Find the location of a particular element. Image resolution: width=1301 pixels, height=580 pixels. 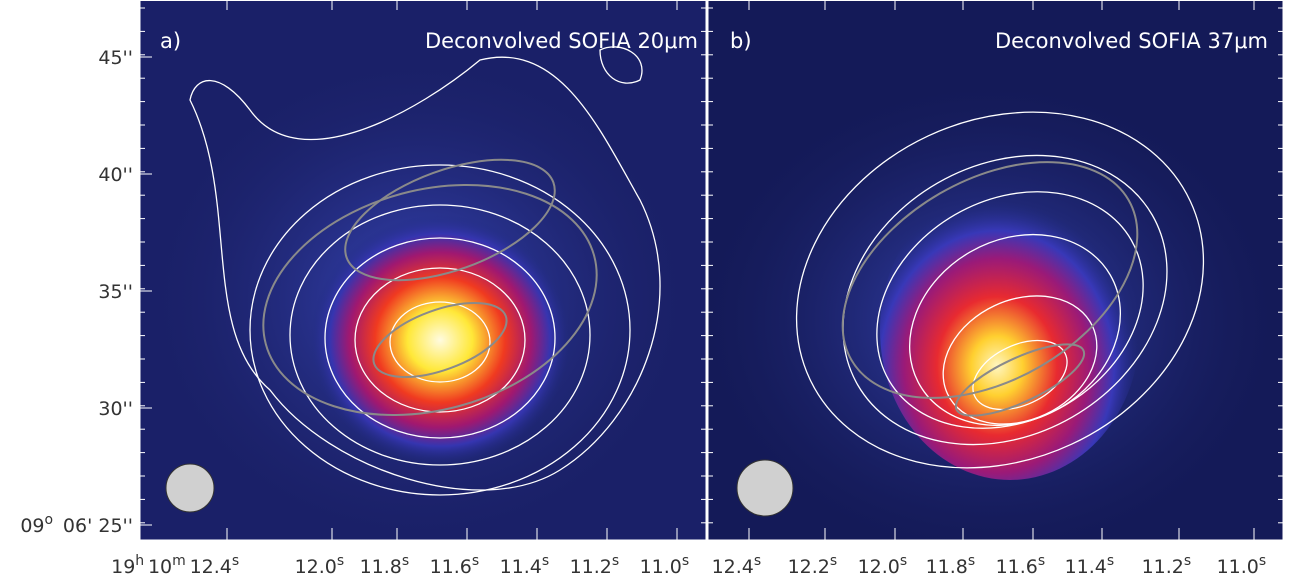

panel-label: b) is located at coordinates (741, 41).